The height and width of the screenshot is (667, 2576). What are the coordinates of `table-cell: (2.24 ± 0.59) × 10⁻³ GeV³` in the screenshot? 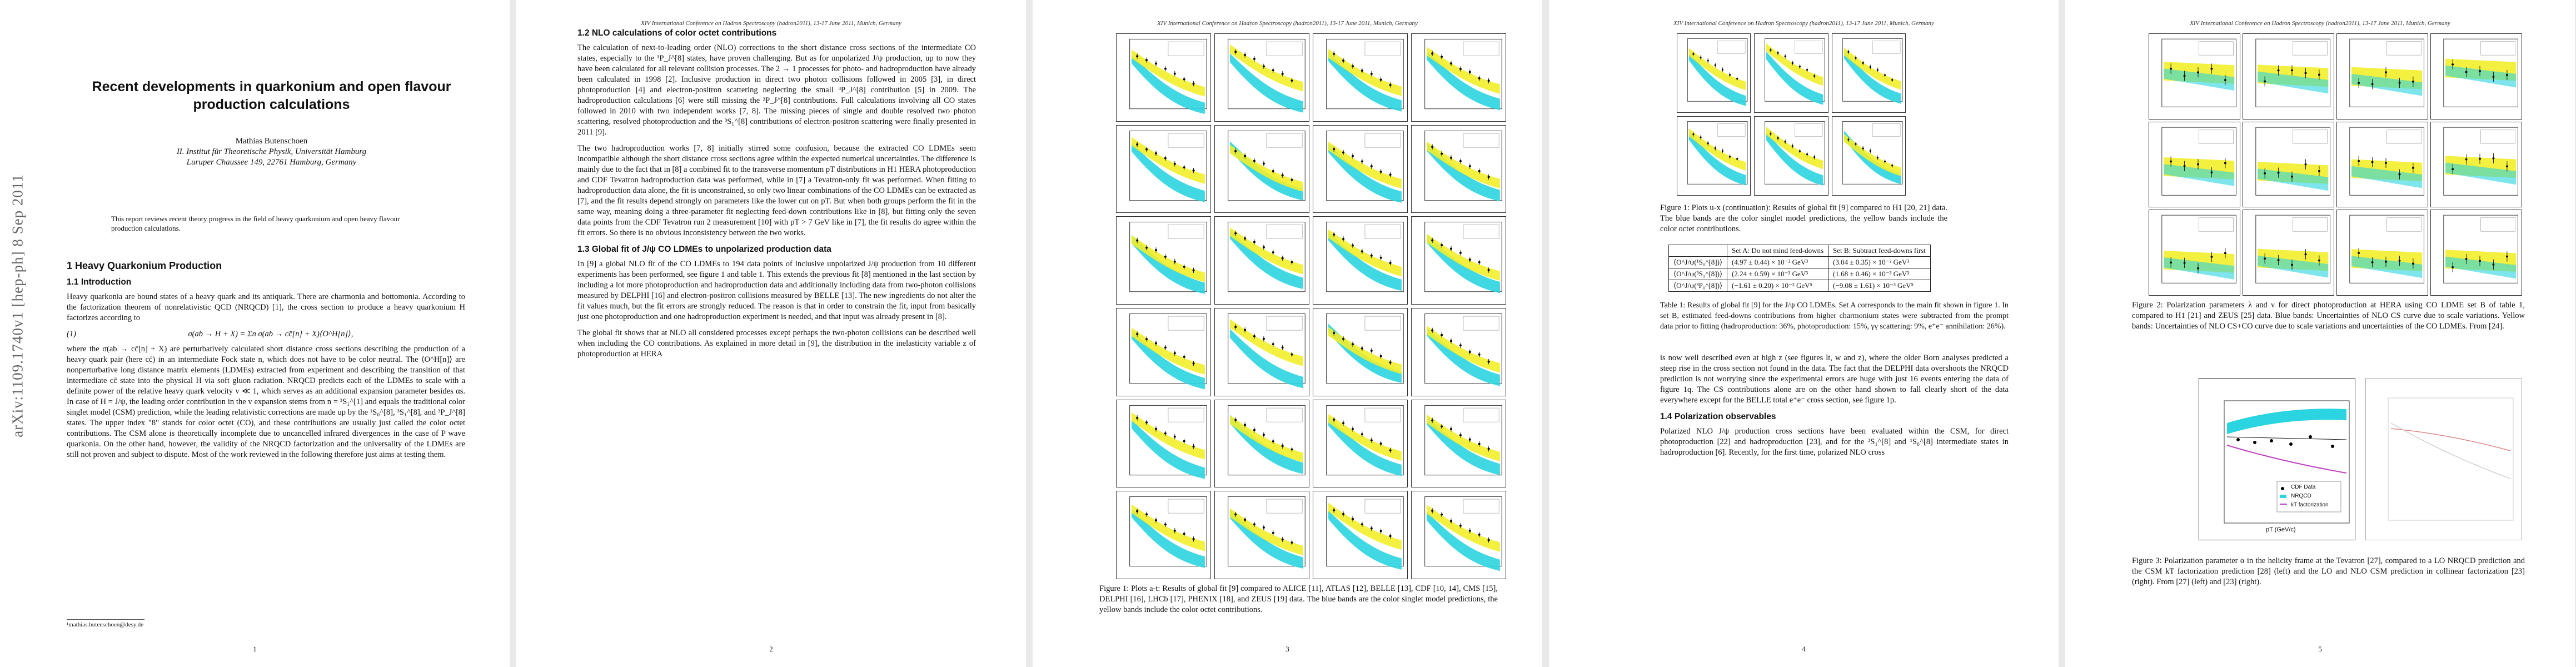 It's located at (1778, 274).